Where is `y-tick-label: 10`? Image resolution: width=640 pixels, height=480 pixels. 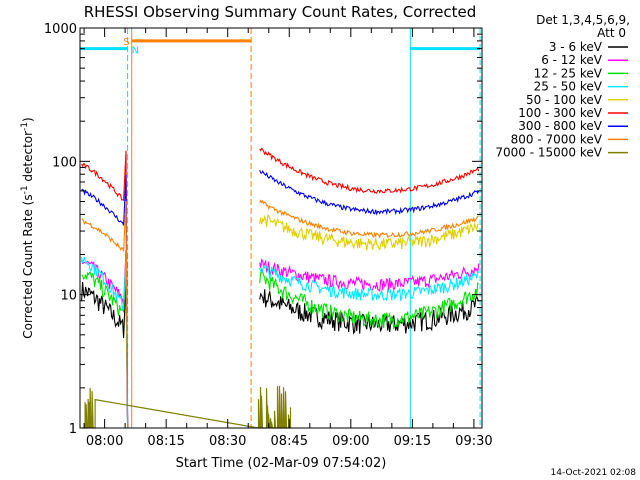 y-tick-label: 10 is located at coordinates (68, 296).